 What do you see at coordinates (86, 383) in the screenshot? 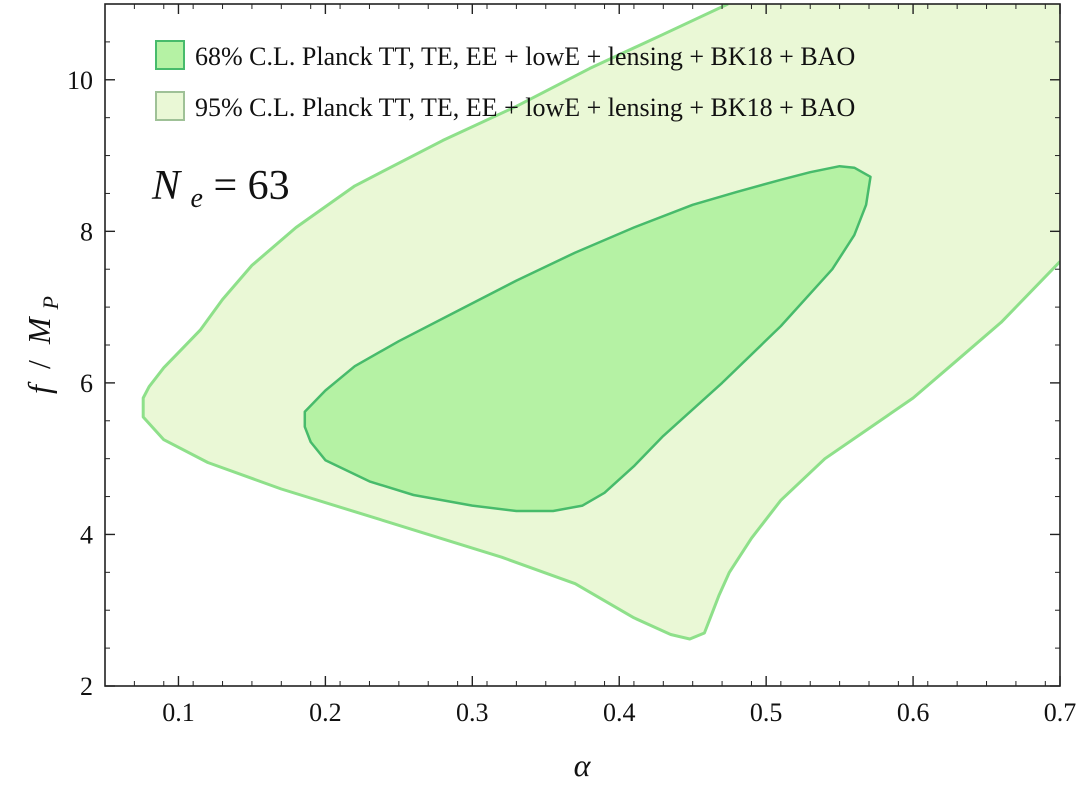
I see `y-tick-label: 6` at bounding box center [86, 383].